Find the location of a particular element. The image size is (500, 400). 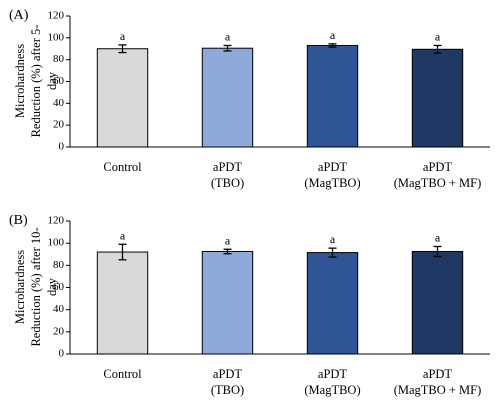

panel-label: (A) is located at coordinates (19, 15).